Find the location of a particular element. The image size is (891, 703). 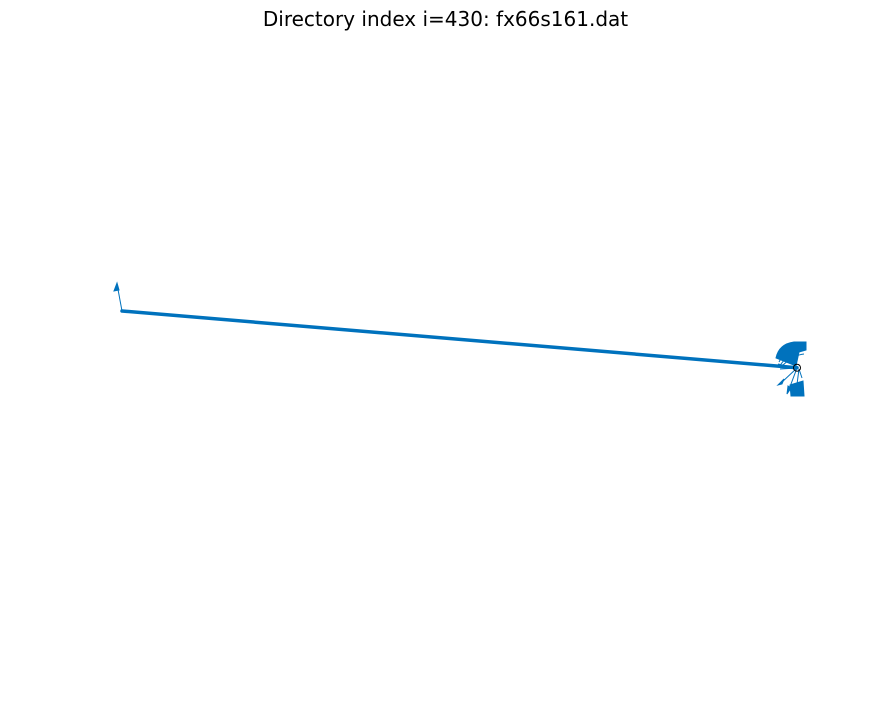

end-marker is located at coordinates (797, 367).